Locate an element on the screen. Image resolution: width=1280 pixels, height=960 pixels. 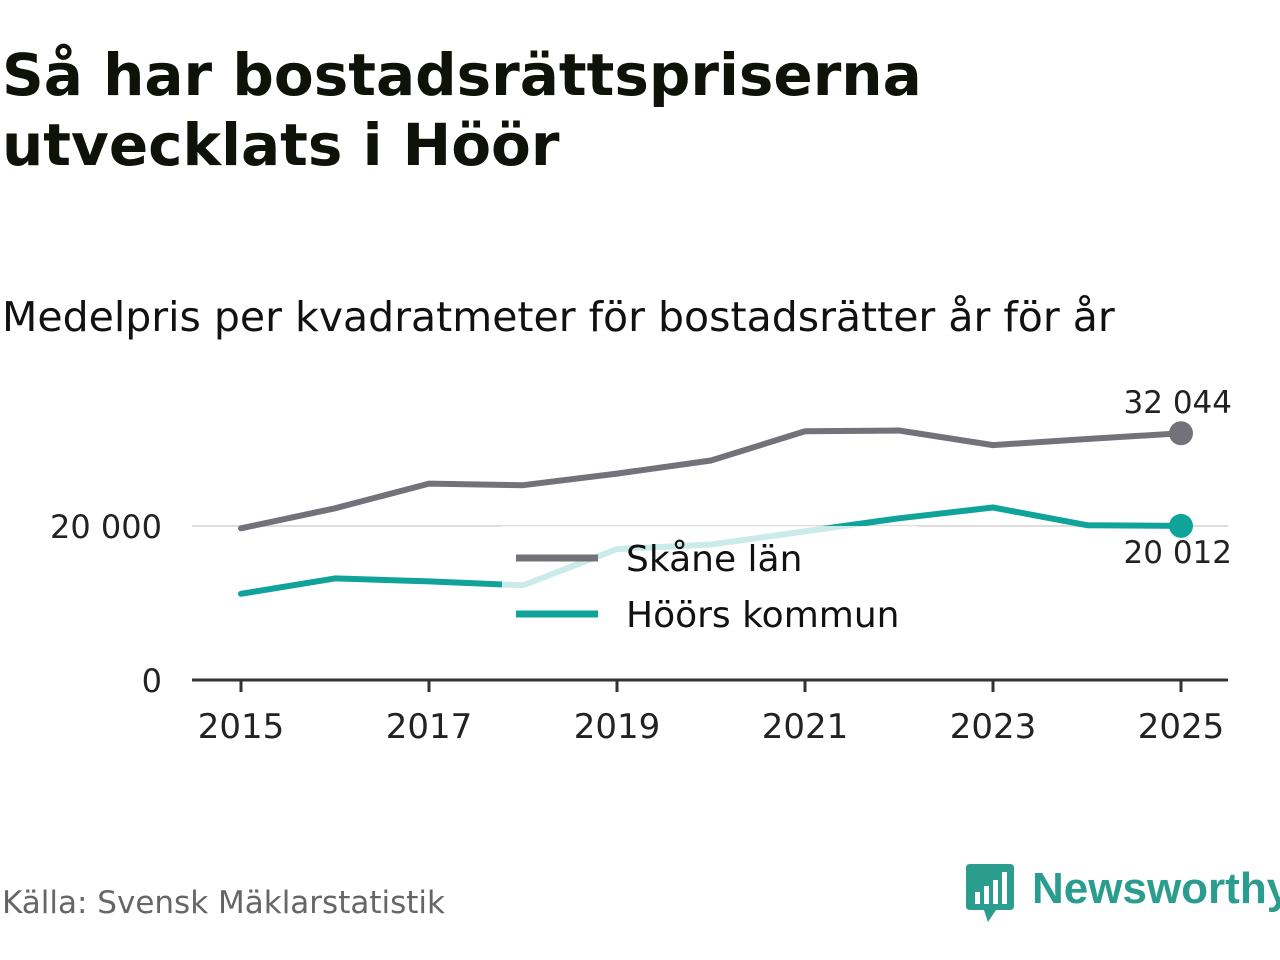
brand-name: Newsworthy is located at coordinates (1156, 888).